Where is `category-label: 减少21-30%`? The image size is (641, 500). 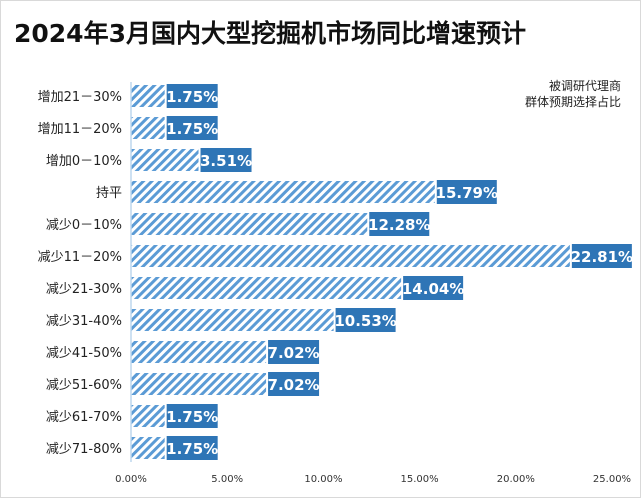
category-label: 减少21-30% is located at coordinates (84, 289).